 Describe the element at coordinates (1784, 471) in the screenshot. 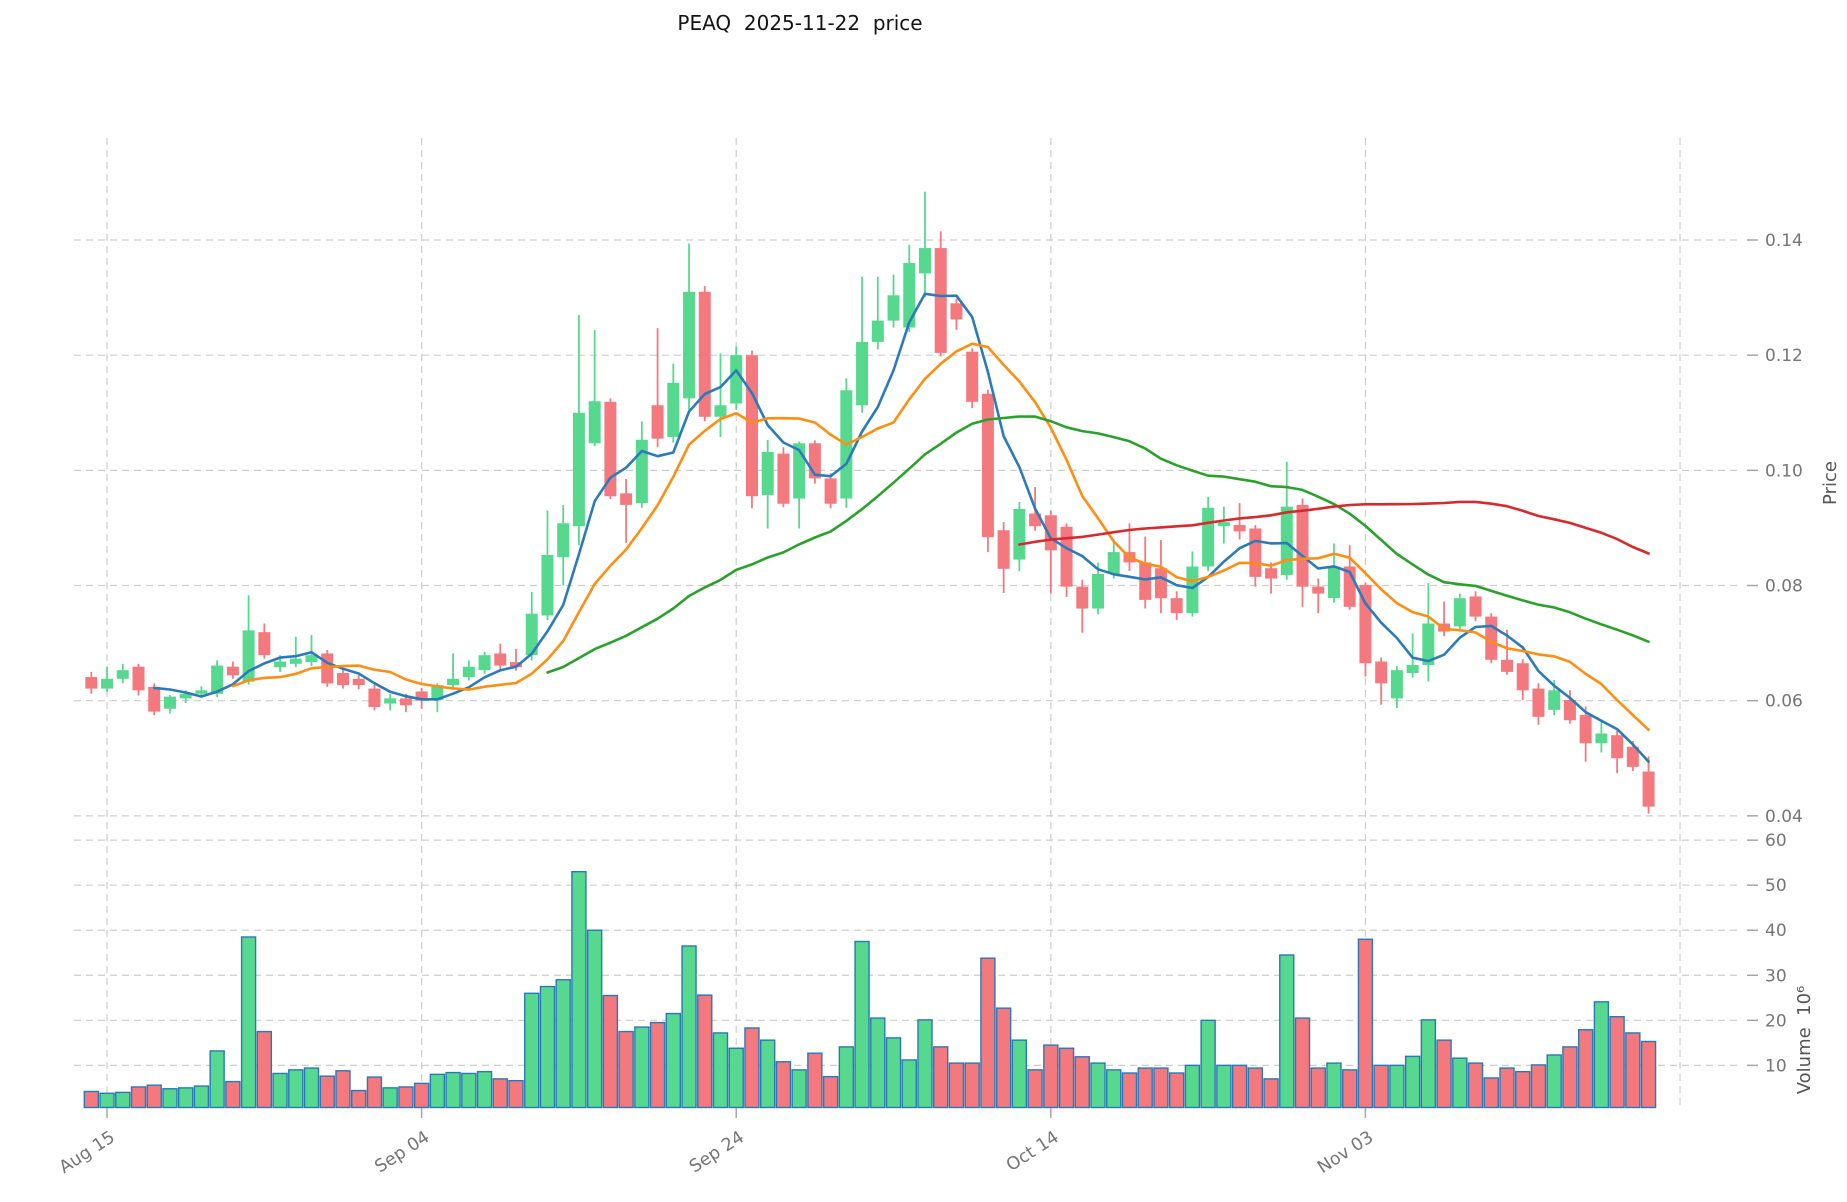

I see `price-tick-label: 0.10` at that location.